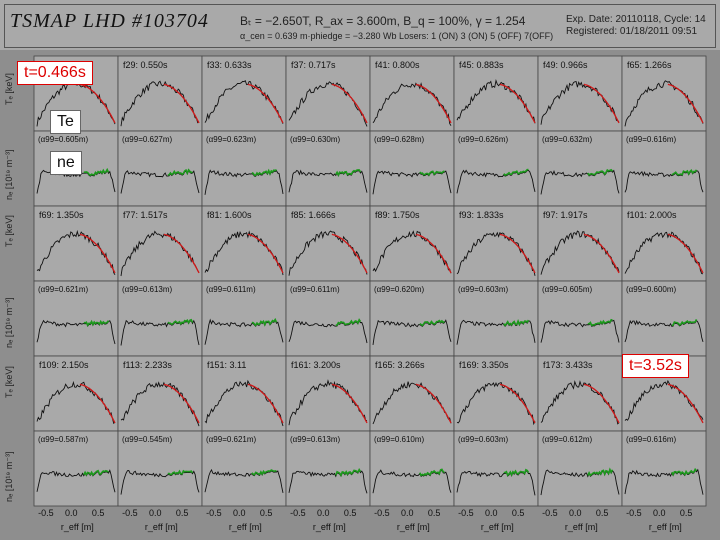 This screenshot has width=720, height=540. I want to click on ne-ylabel-row3: nₑ [10¹⁹ m⁻³], so click(9, 476).